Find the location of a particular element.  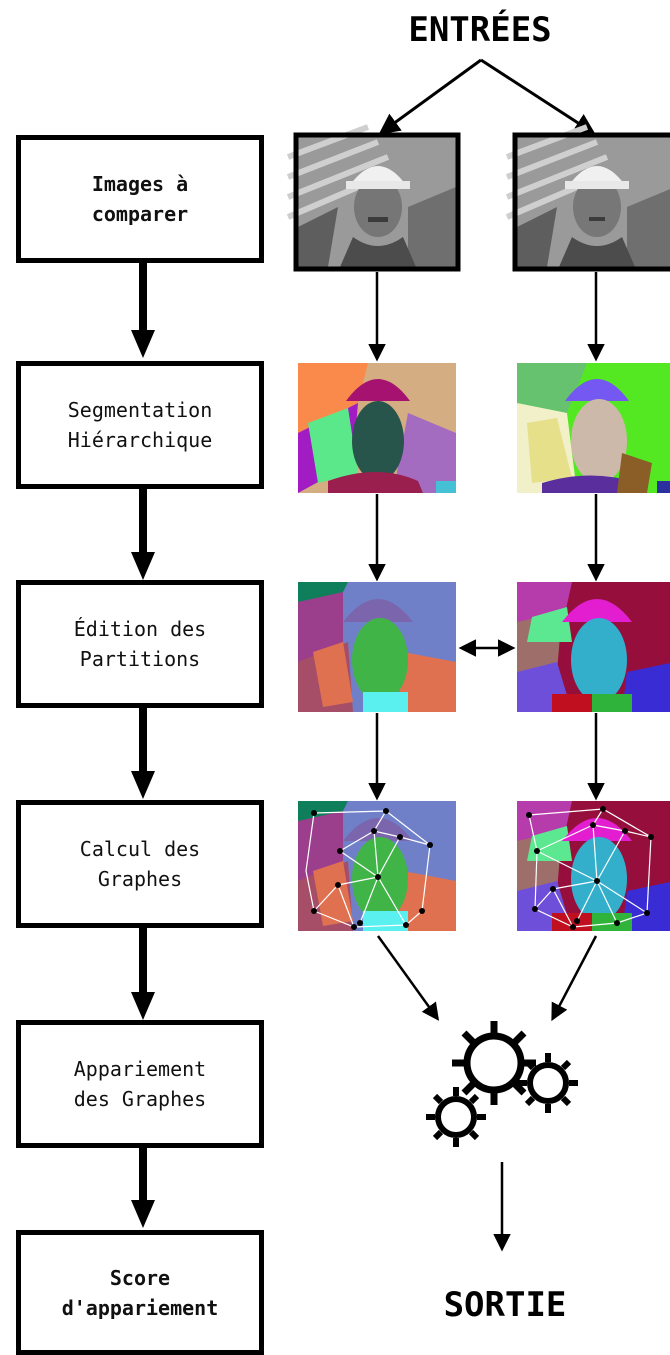

gears-icon is located at coordinates (502, 1084).